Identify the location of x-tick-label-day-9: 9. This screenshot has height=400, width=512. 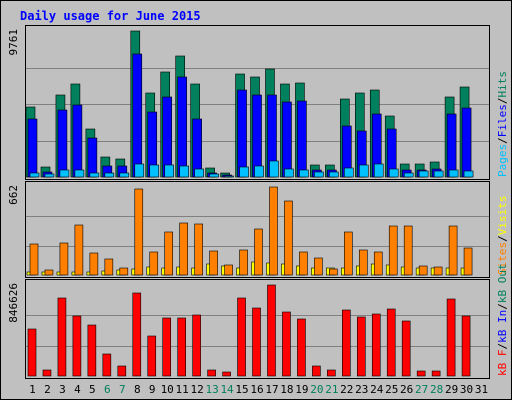
(152, 389).